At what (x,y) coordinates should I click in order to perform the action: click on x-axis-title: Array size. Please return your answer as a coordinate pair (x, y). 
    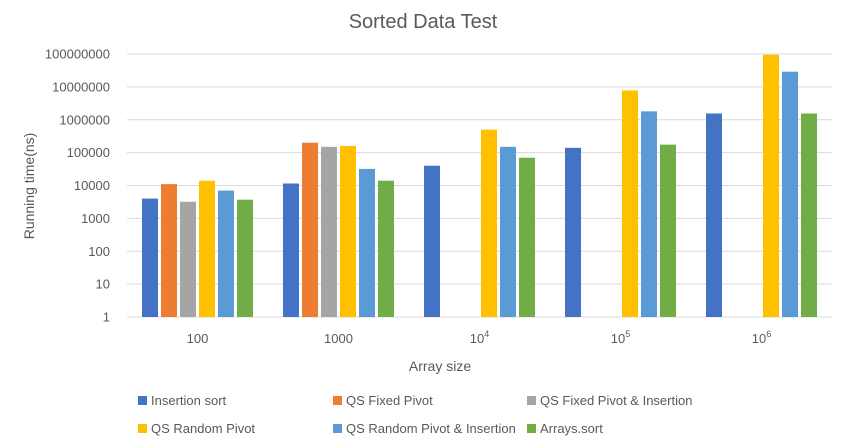
    Looking at the image, I should click on (440, 366).